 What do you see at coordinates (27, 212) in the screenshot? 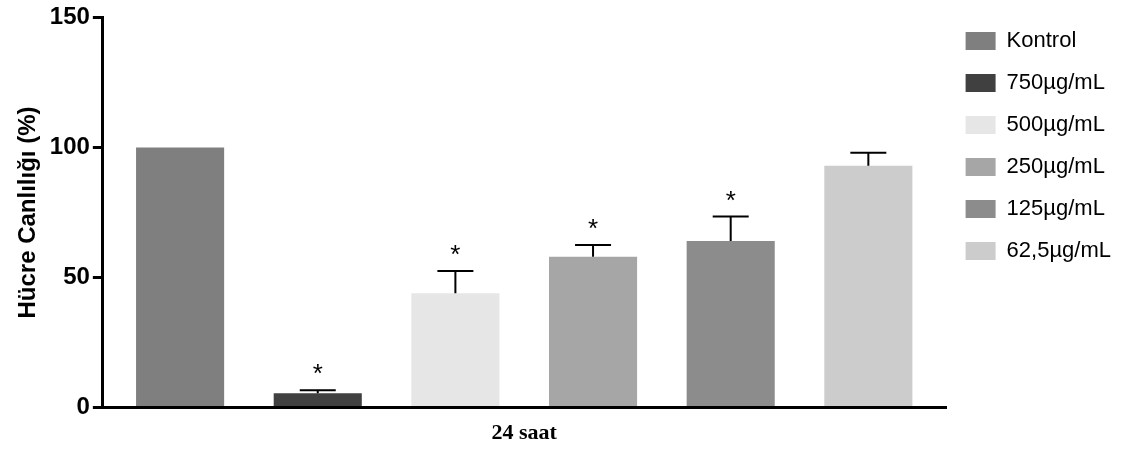
I see `y-axis-title: Hücre Canlılığı (%)` at bounding box center [27, 212].